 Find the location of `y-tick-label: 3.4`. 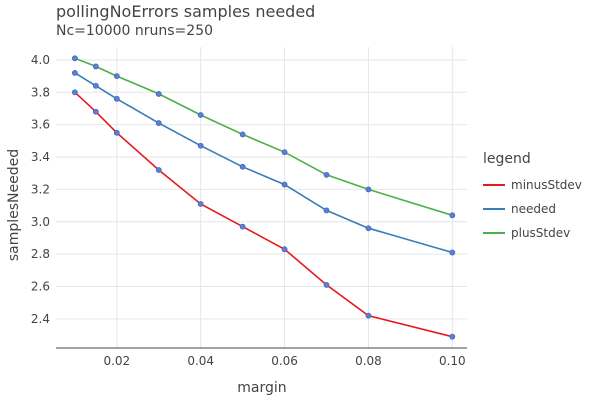

y-tick-label: 3.4 is located at coordinates (40, 157).